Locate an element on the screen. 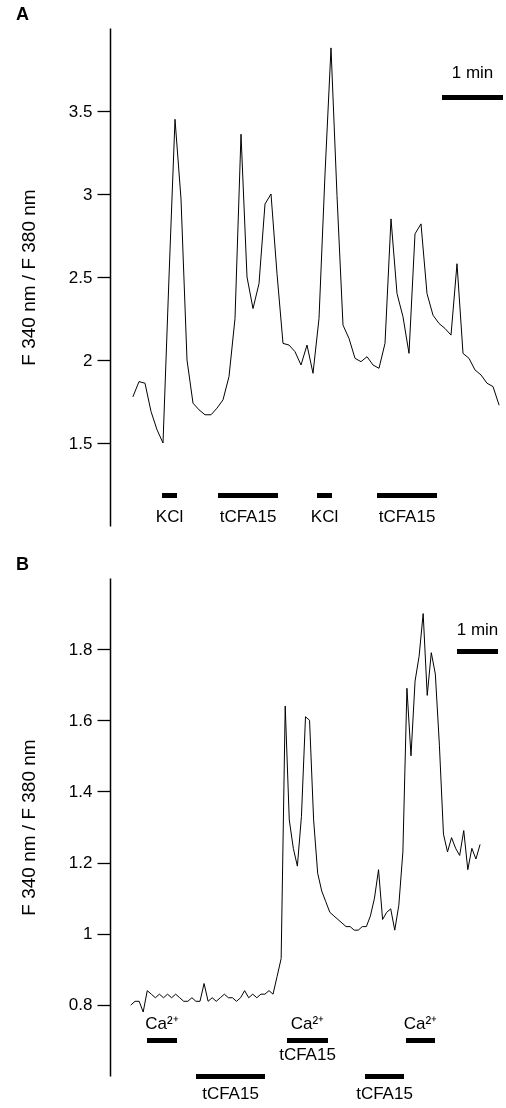 This screenshot has height=1108, width=506. y-tick-label: 3.5 is located at coordinates (80, 111).